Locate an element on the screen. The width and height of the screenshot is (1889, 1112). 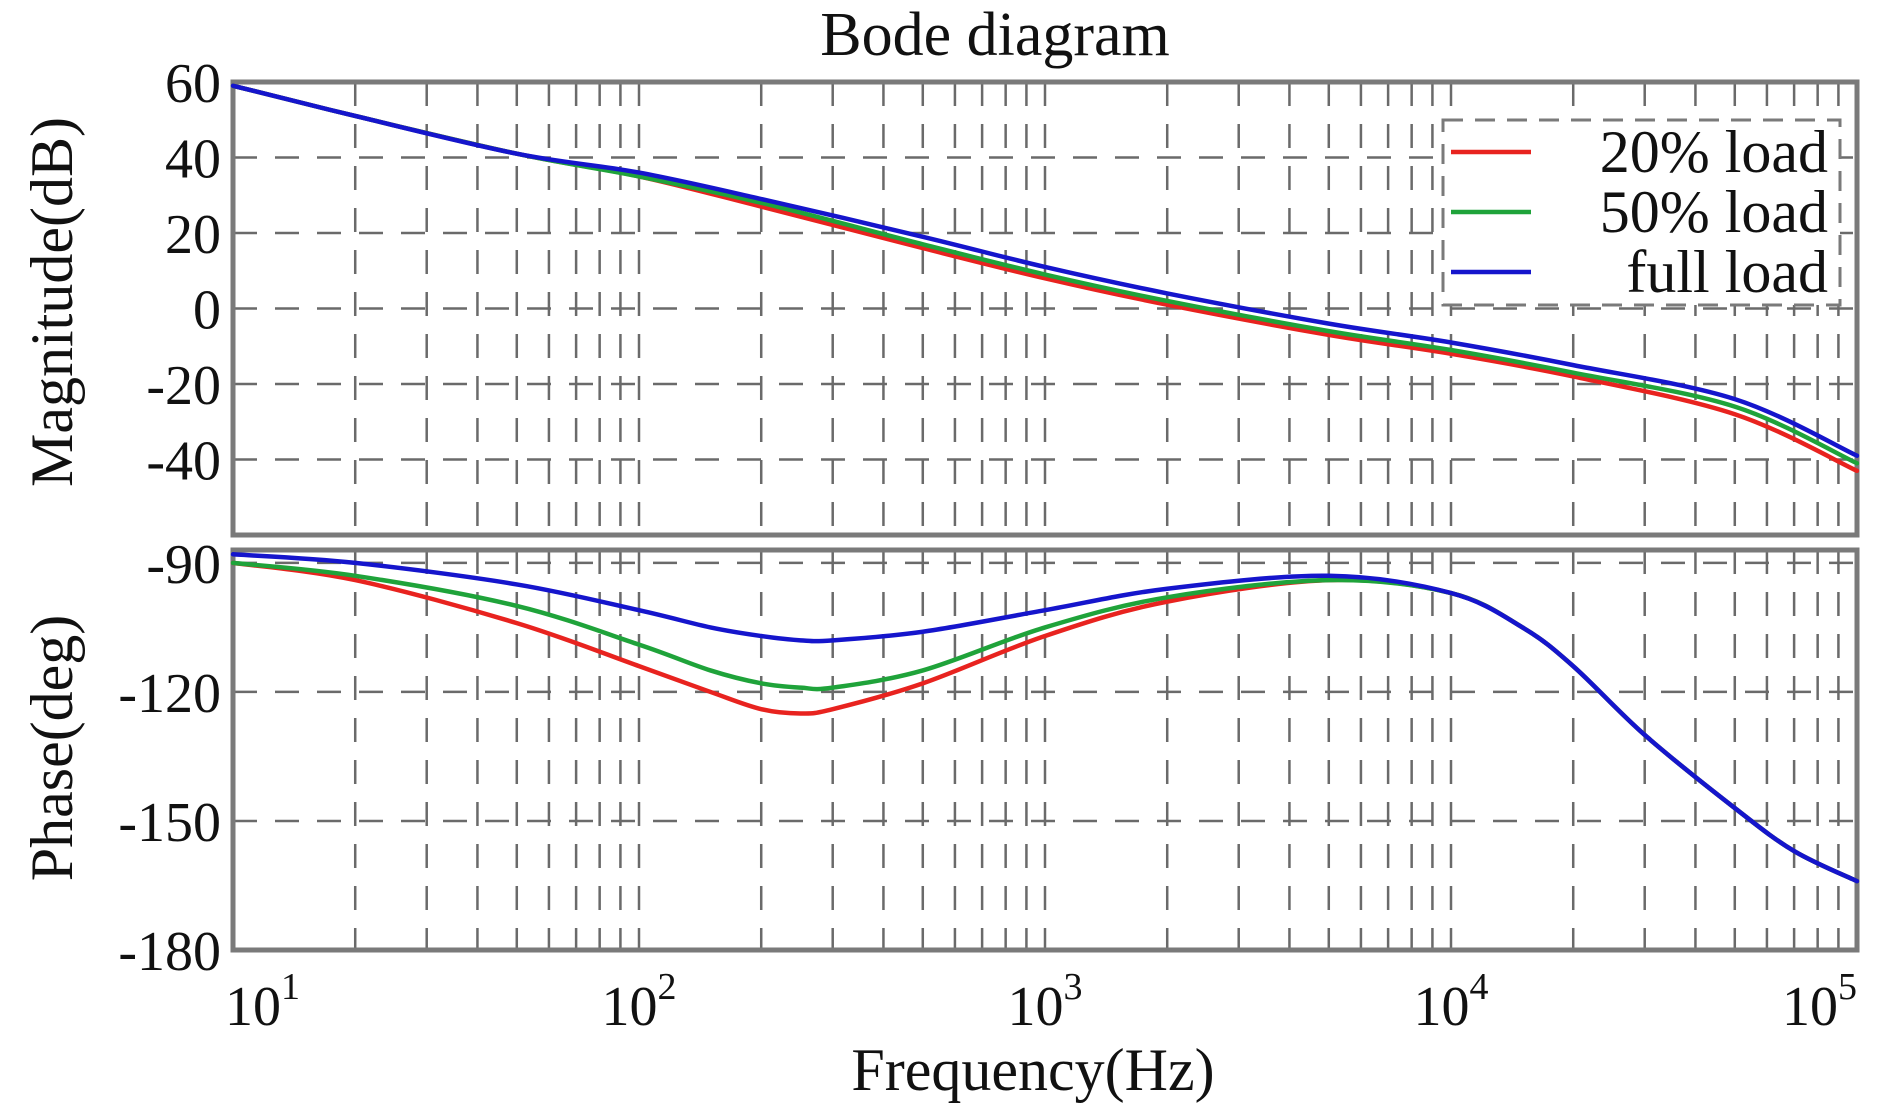
magnitude-y-ticks: 60 40 20 0 -20 -40 is located at coordinates (183, 273).